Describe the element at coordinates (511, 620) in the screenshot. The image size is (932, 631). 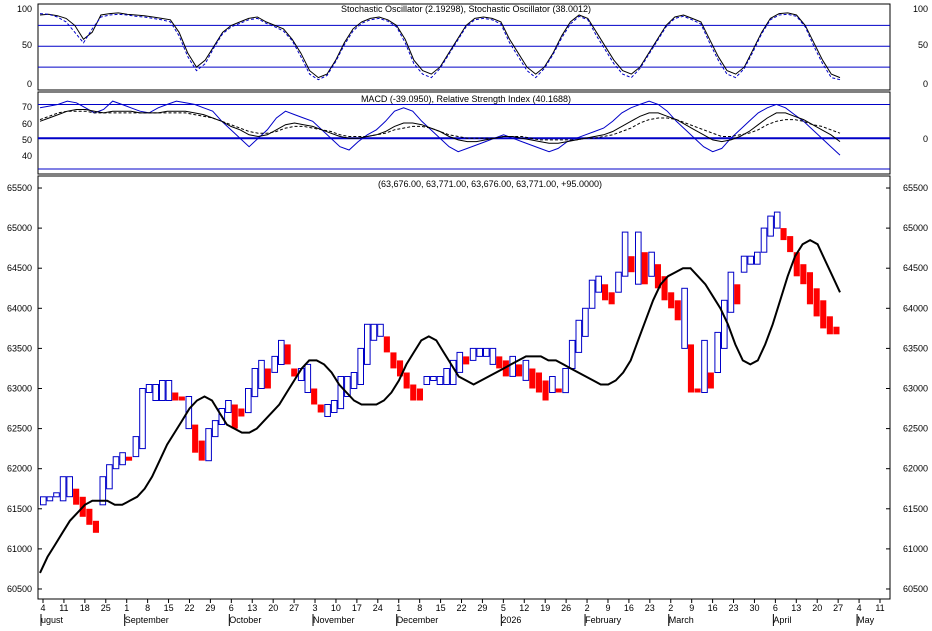
I see `x-month-label: 2026` at that location.